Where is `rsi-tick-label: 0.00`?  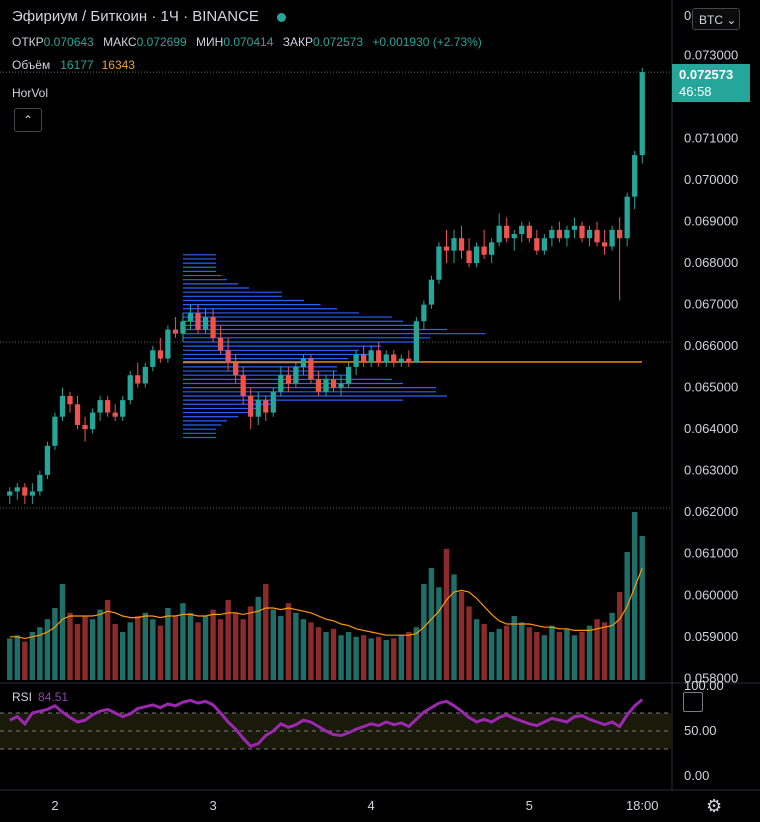 rsi-tick-label: 0.00 is located at coordinates (696, 775).